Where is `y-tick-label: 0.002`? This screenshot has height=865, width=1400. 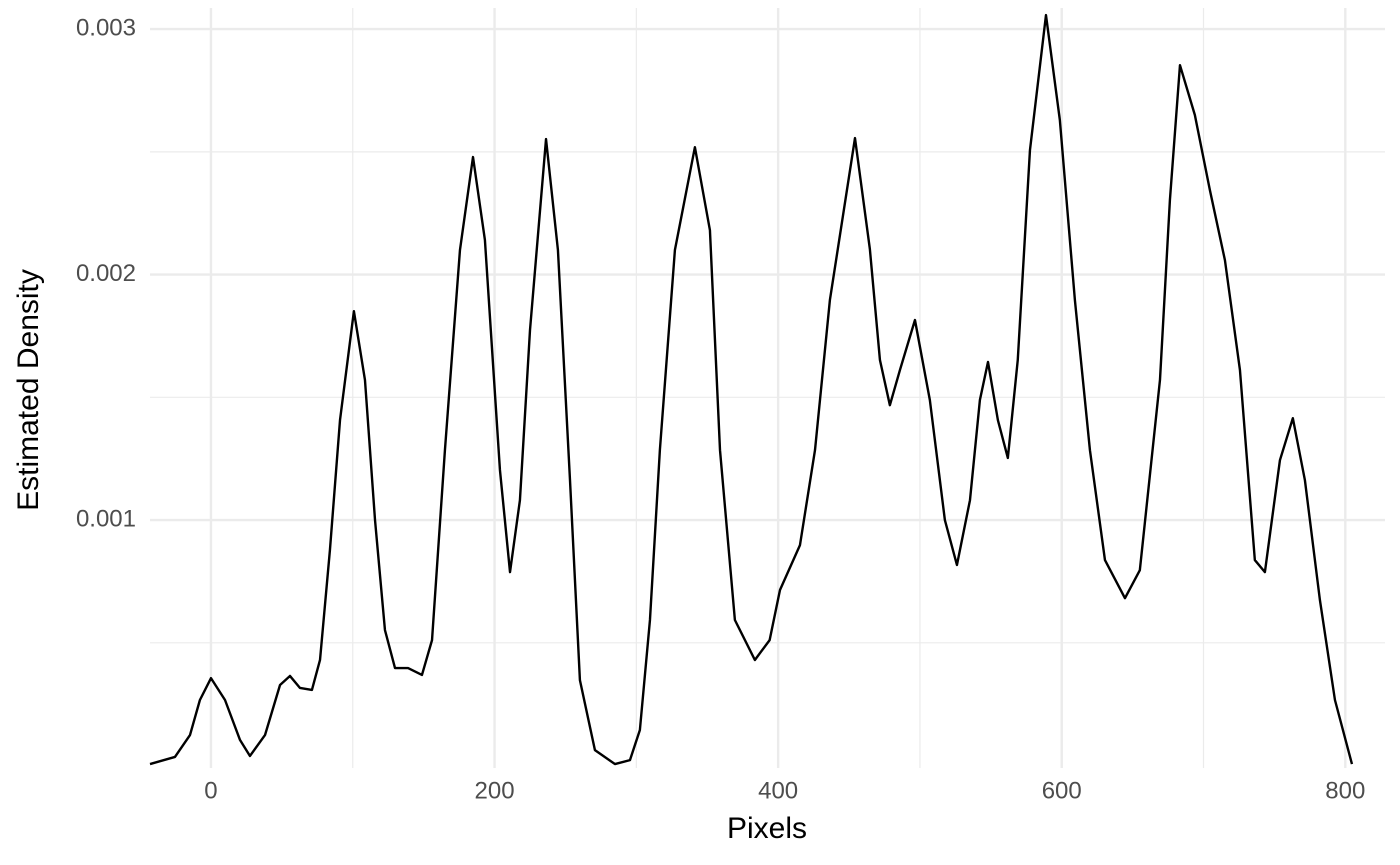
y-tick-label: 0.002 is located at coordinates (106, 273).